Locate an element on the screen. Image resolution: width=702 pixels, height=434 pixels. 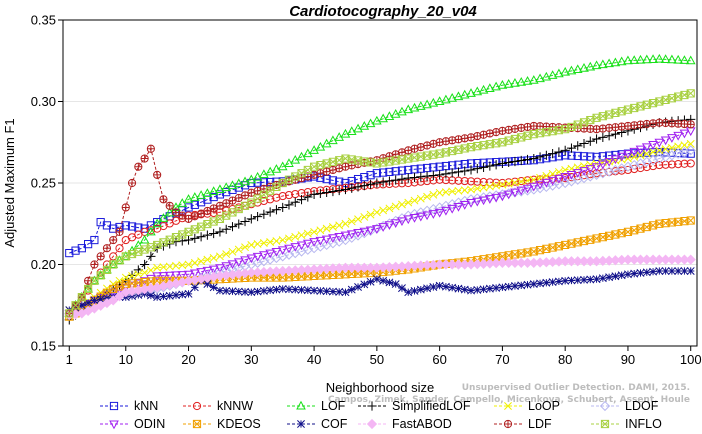
legend-item-cof: COF is located at coordinates (317, 424).